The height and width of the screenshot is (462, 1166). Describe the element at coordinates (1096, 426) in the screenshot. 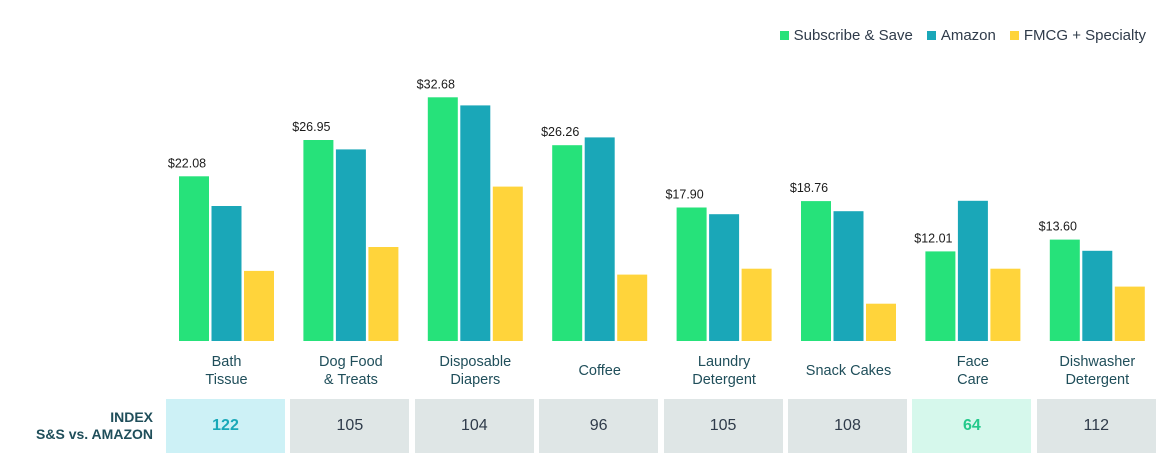

I see `index-cell: 112` at that location.